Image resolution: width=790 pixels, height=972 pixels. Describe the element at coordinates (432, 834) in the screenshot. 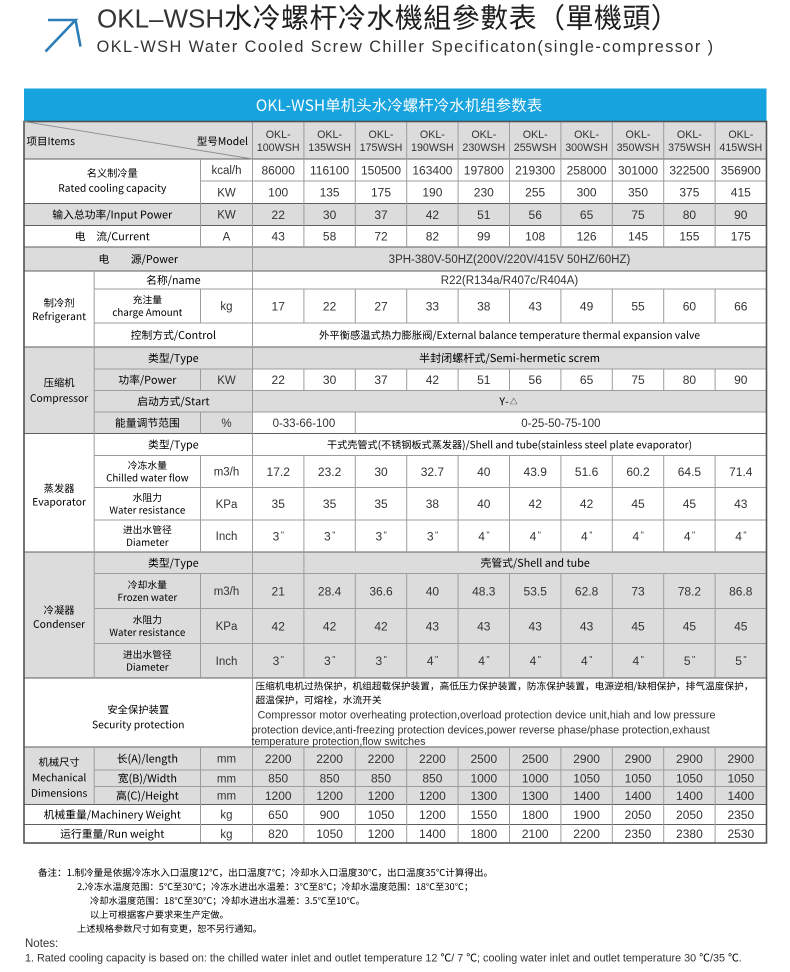

I see `svg-text: 1400` at that location.